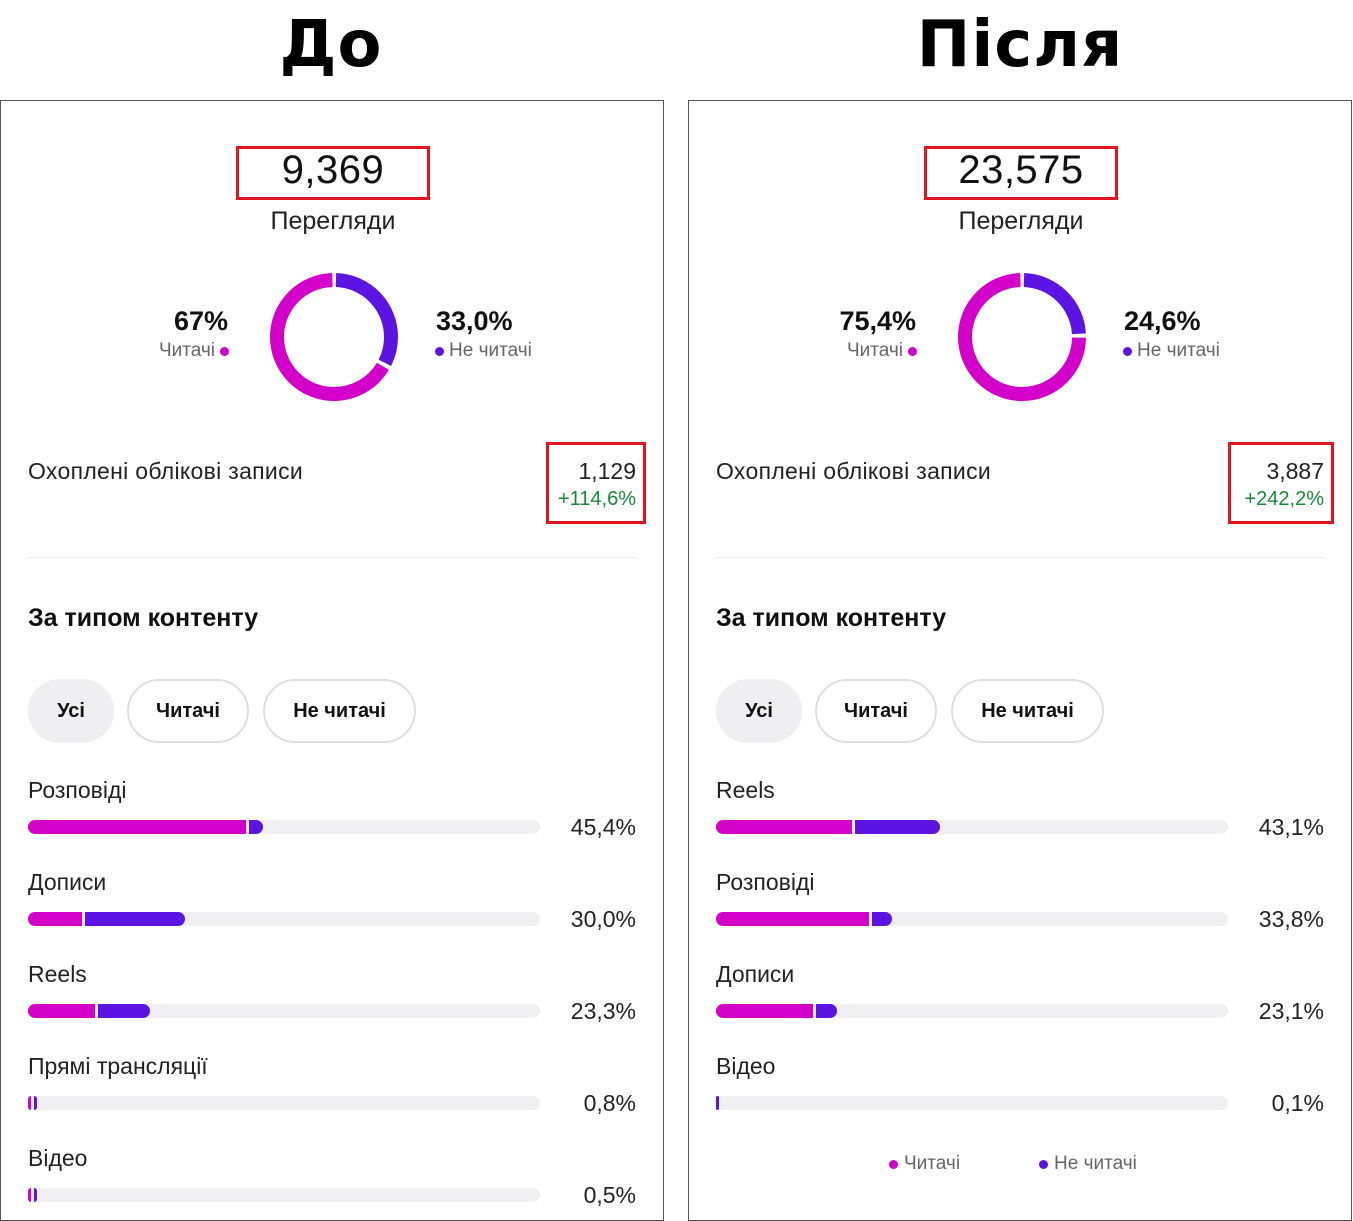 The width and height of the screenshot is (1353, 1221). Describe the element at coordinates (932, 1163) in the screenshot. I see `legend-followers-label: Читачі` at that location.